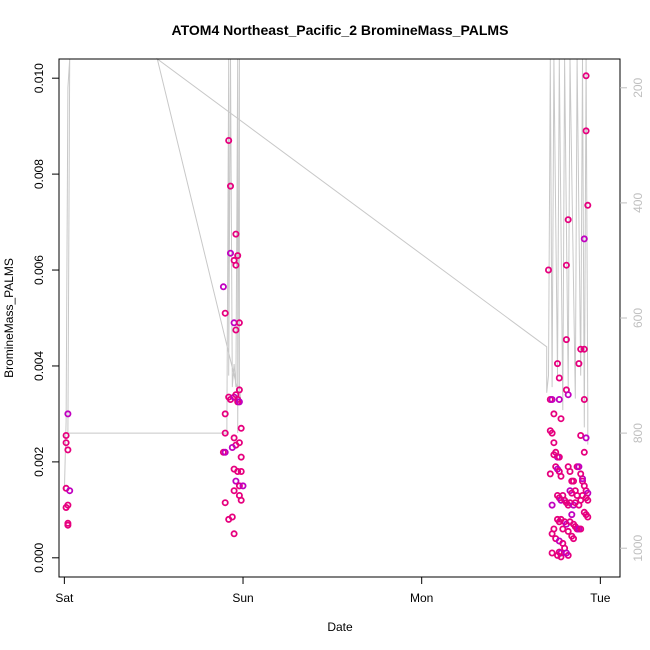 The image size is (650, 650). Describe the element at coordinates (45, 318) in the screenshot. I see `y-axis-left: 0.000 0.002 0.004 0.006 0.008 0.010` at that location.